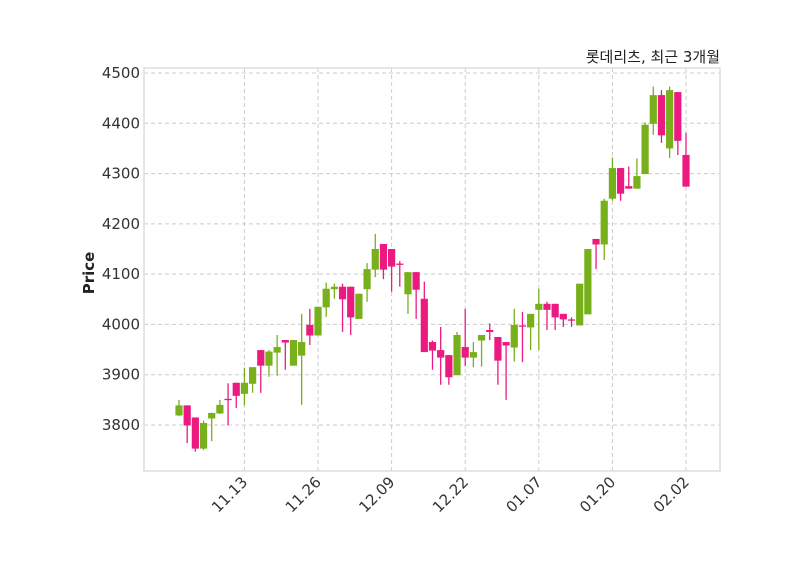  What do you see at coordinates (653, 57) in the screenshot?
I see `chart-title: 롯데리츠, 최근 3개월` at bounding box center [653, 57].